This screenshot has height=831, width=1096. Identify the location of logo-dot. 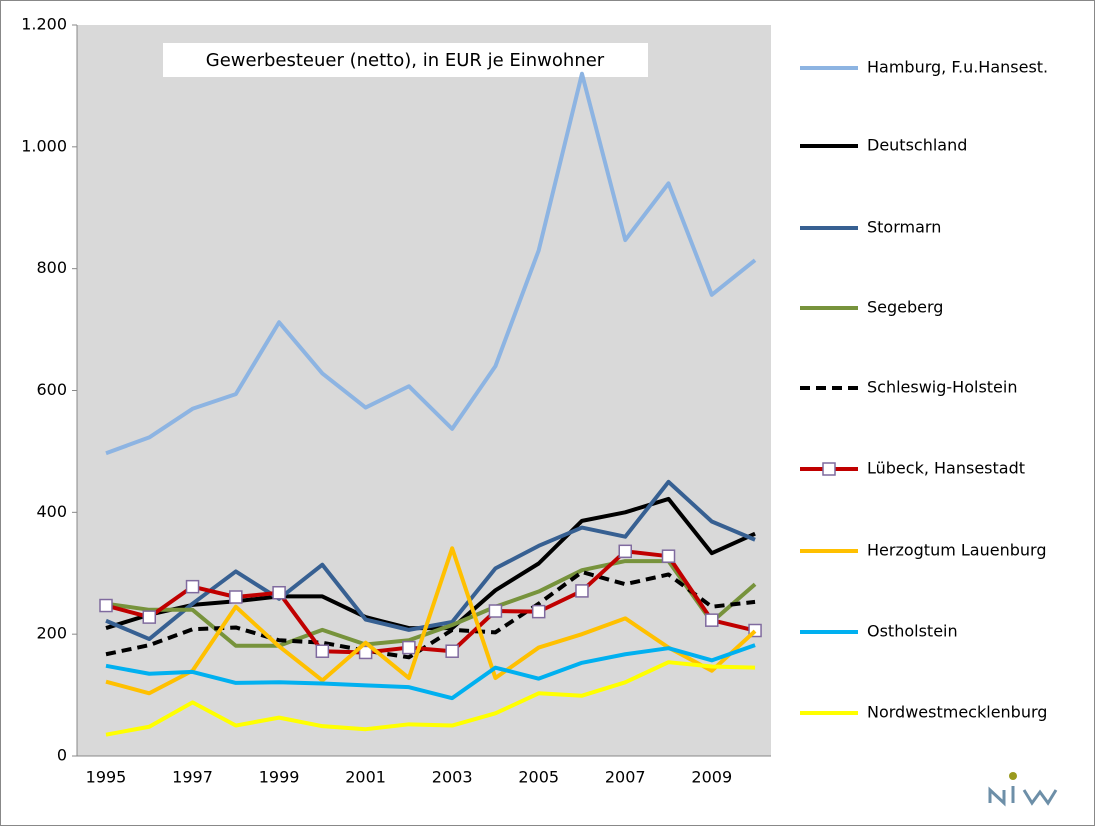
(1013, 776).